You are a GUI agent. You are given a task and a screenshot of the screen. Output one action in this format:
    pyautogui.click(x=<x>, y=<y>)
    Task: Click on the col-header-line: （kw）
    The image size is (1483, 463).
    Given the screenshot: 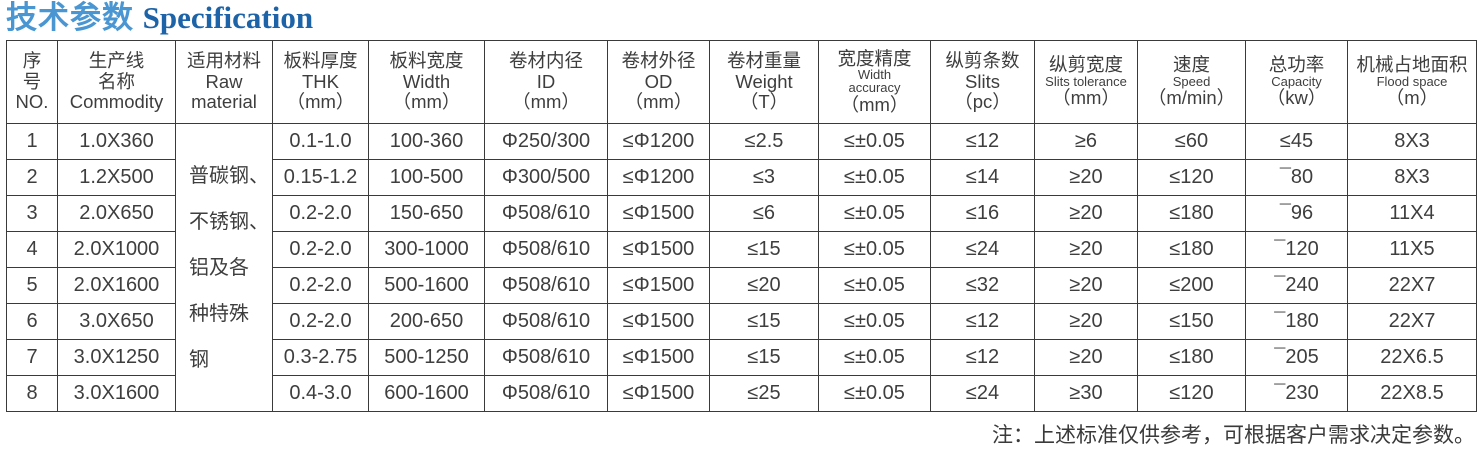 What is the action you would take?
    pyautogui.click(x=1296, y=98)
    